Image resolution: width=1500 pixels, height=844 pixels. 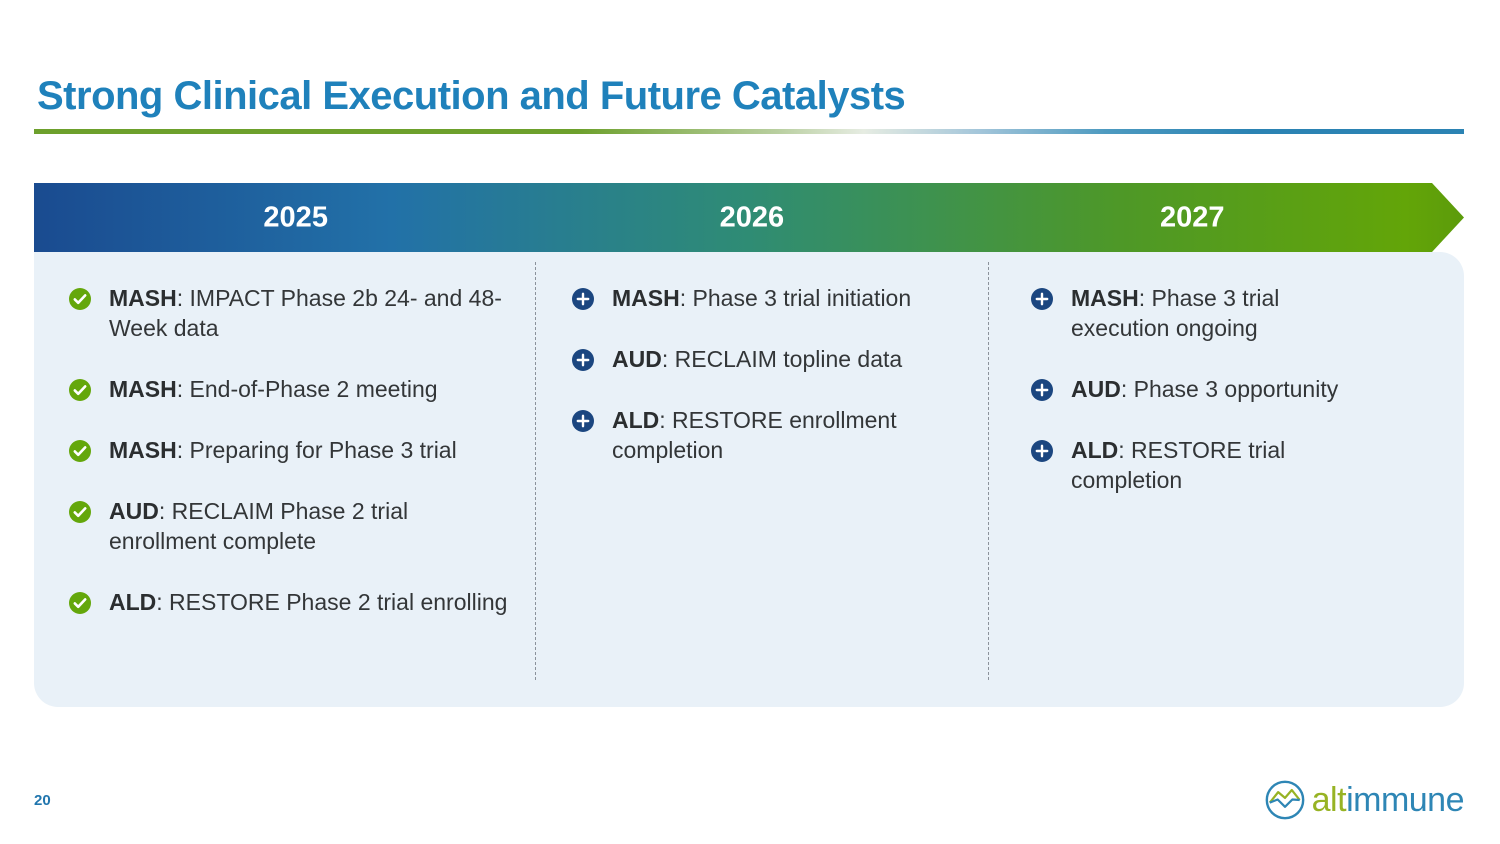 What do you see at coordinates (1192, 217) in the screenshot?
I see `timeline-year-2027: 2027` at bounding box center [1192, 217].